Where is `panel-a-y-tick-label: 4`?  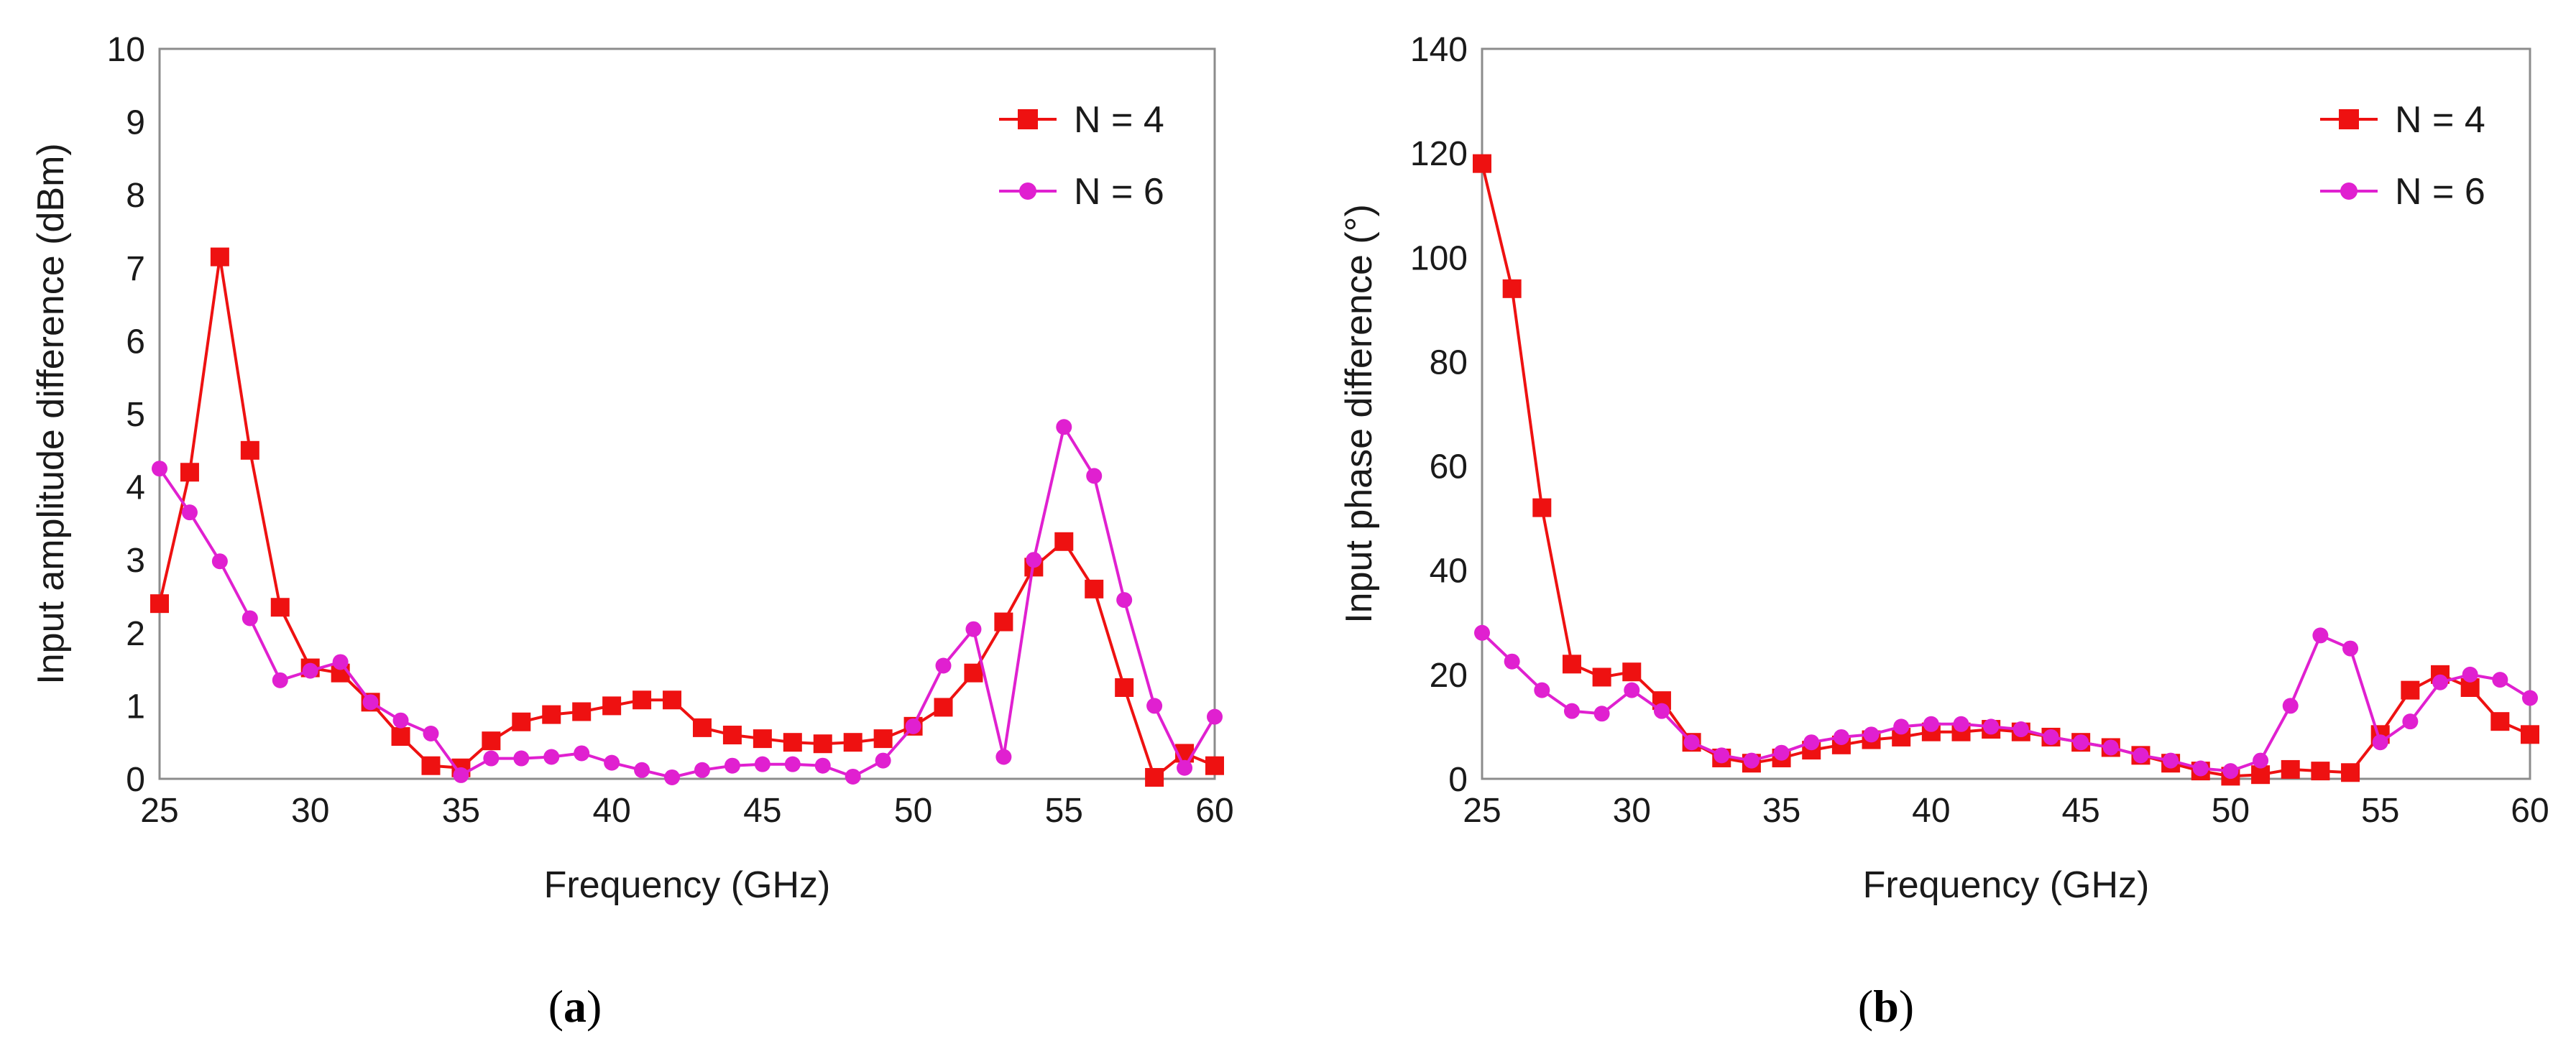
panel-a-y-tick-label: 4 is located at coordinates (135, 488).